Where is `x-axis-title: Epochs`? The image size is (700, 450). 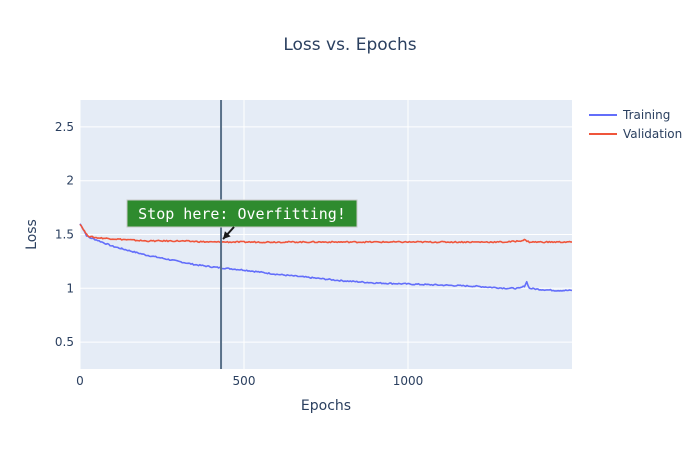 x-axis-title: Epochs is located at coordinates (326, 406).